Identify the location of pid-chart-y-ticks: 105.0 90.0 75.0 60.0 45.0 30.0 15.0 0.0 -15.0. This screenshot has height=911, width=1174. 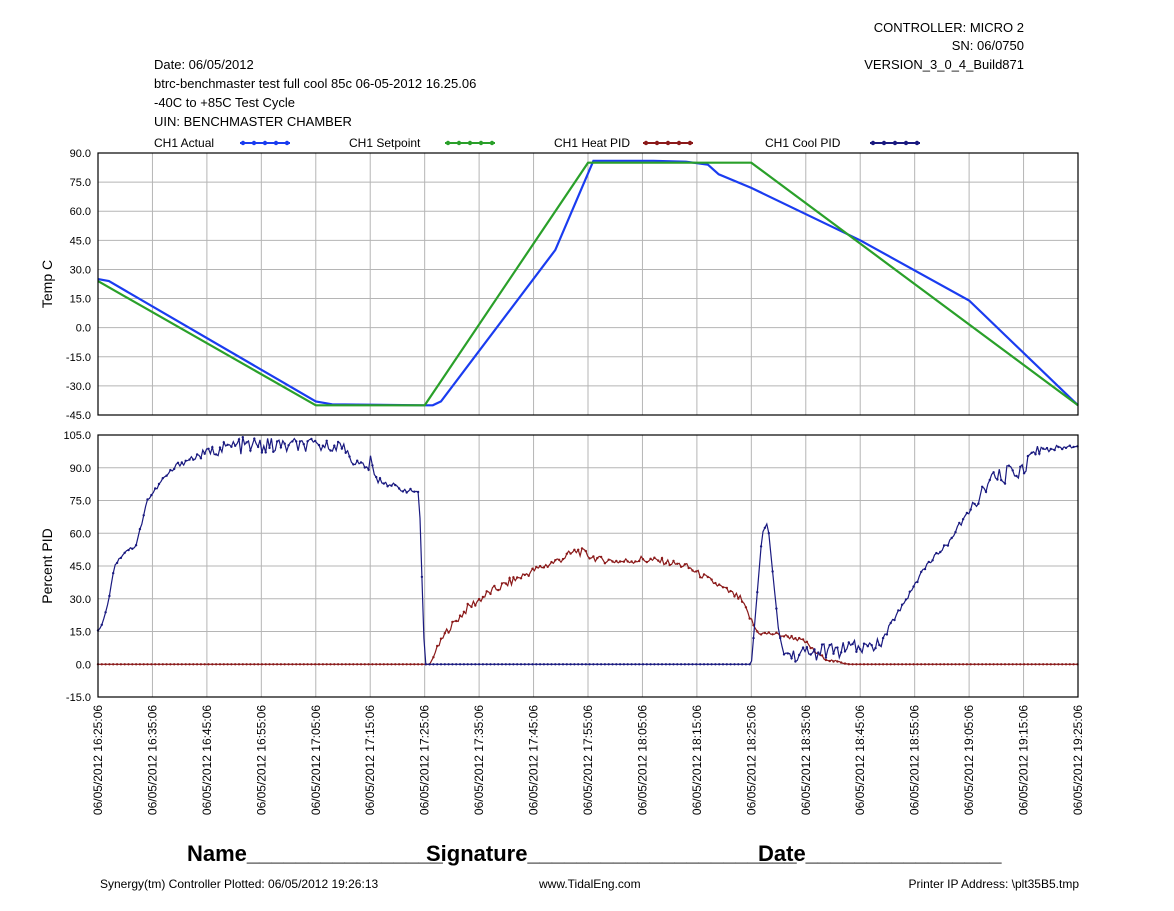
(77, 567).